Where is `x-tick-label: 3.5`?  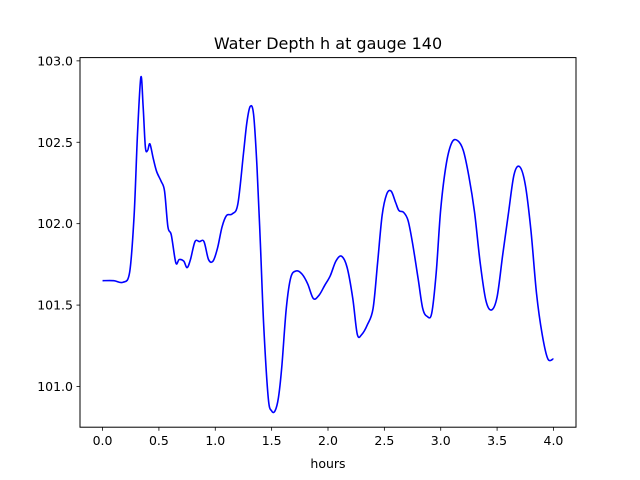 x-tick-label: 3.5 is located at coordinates (497, 440).